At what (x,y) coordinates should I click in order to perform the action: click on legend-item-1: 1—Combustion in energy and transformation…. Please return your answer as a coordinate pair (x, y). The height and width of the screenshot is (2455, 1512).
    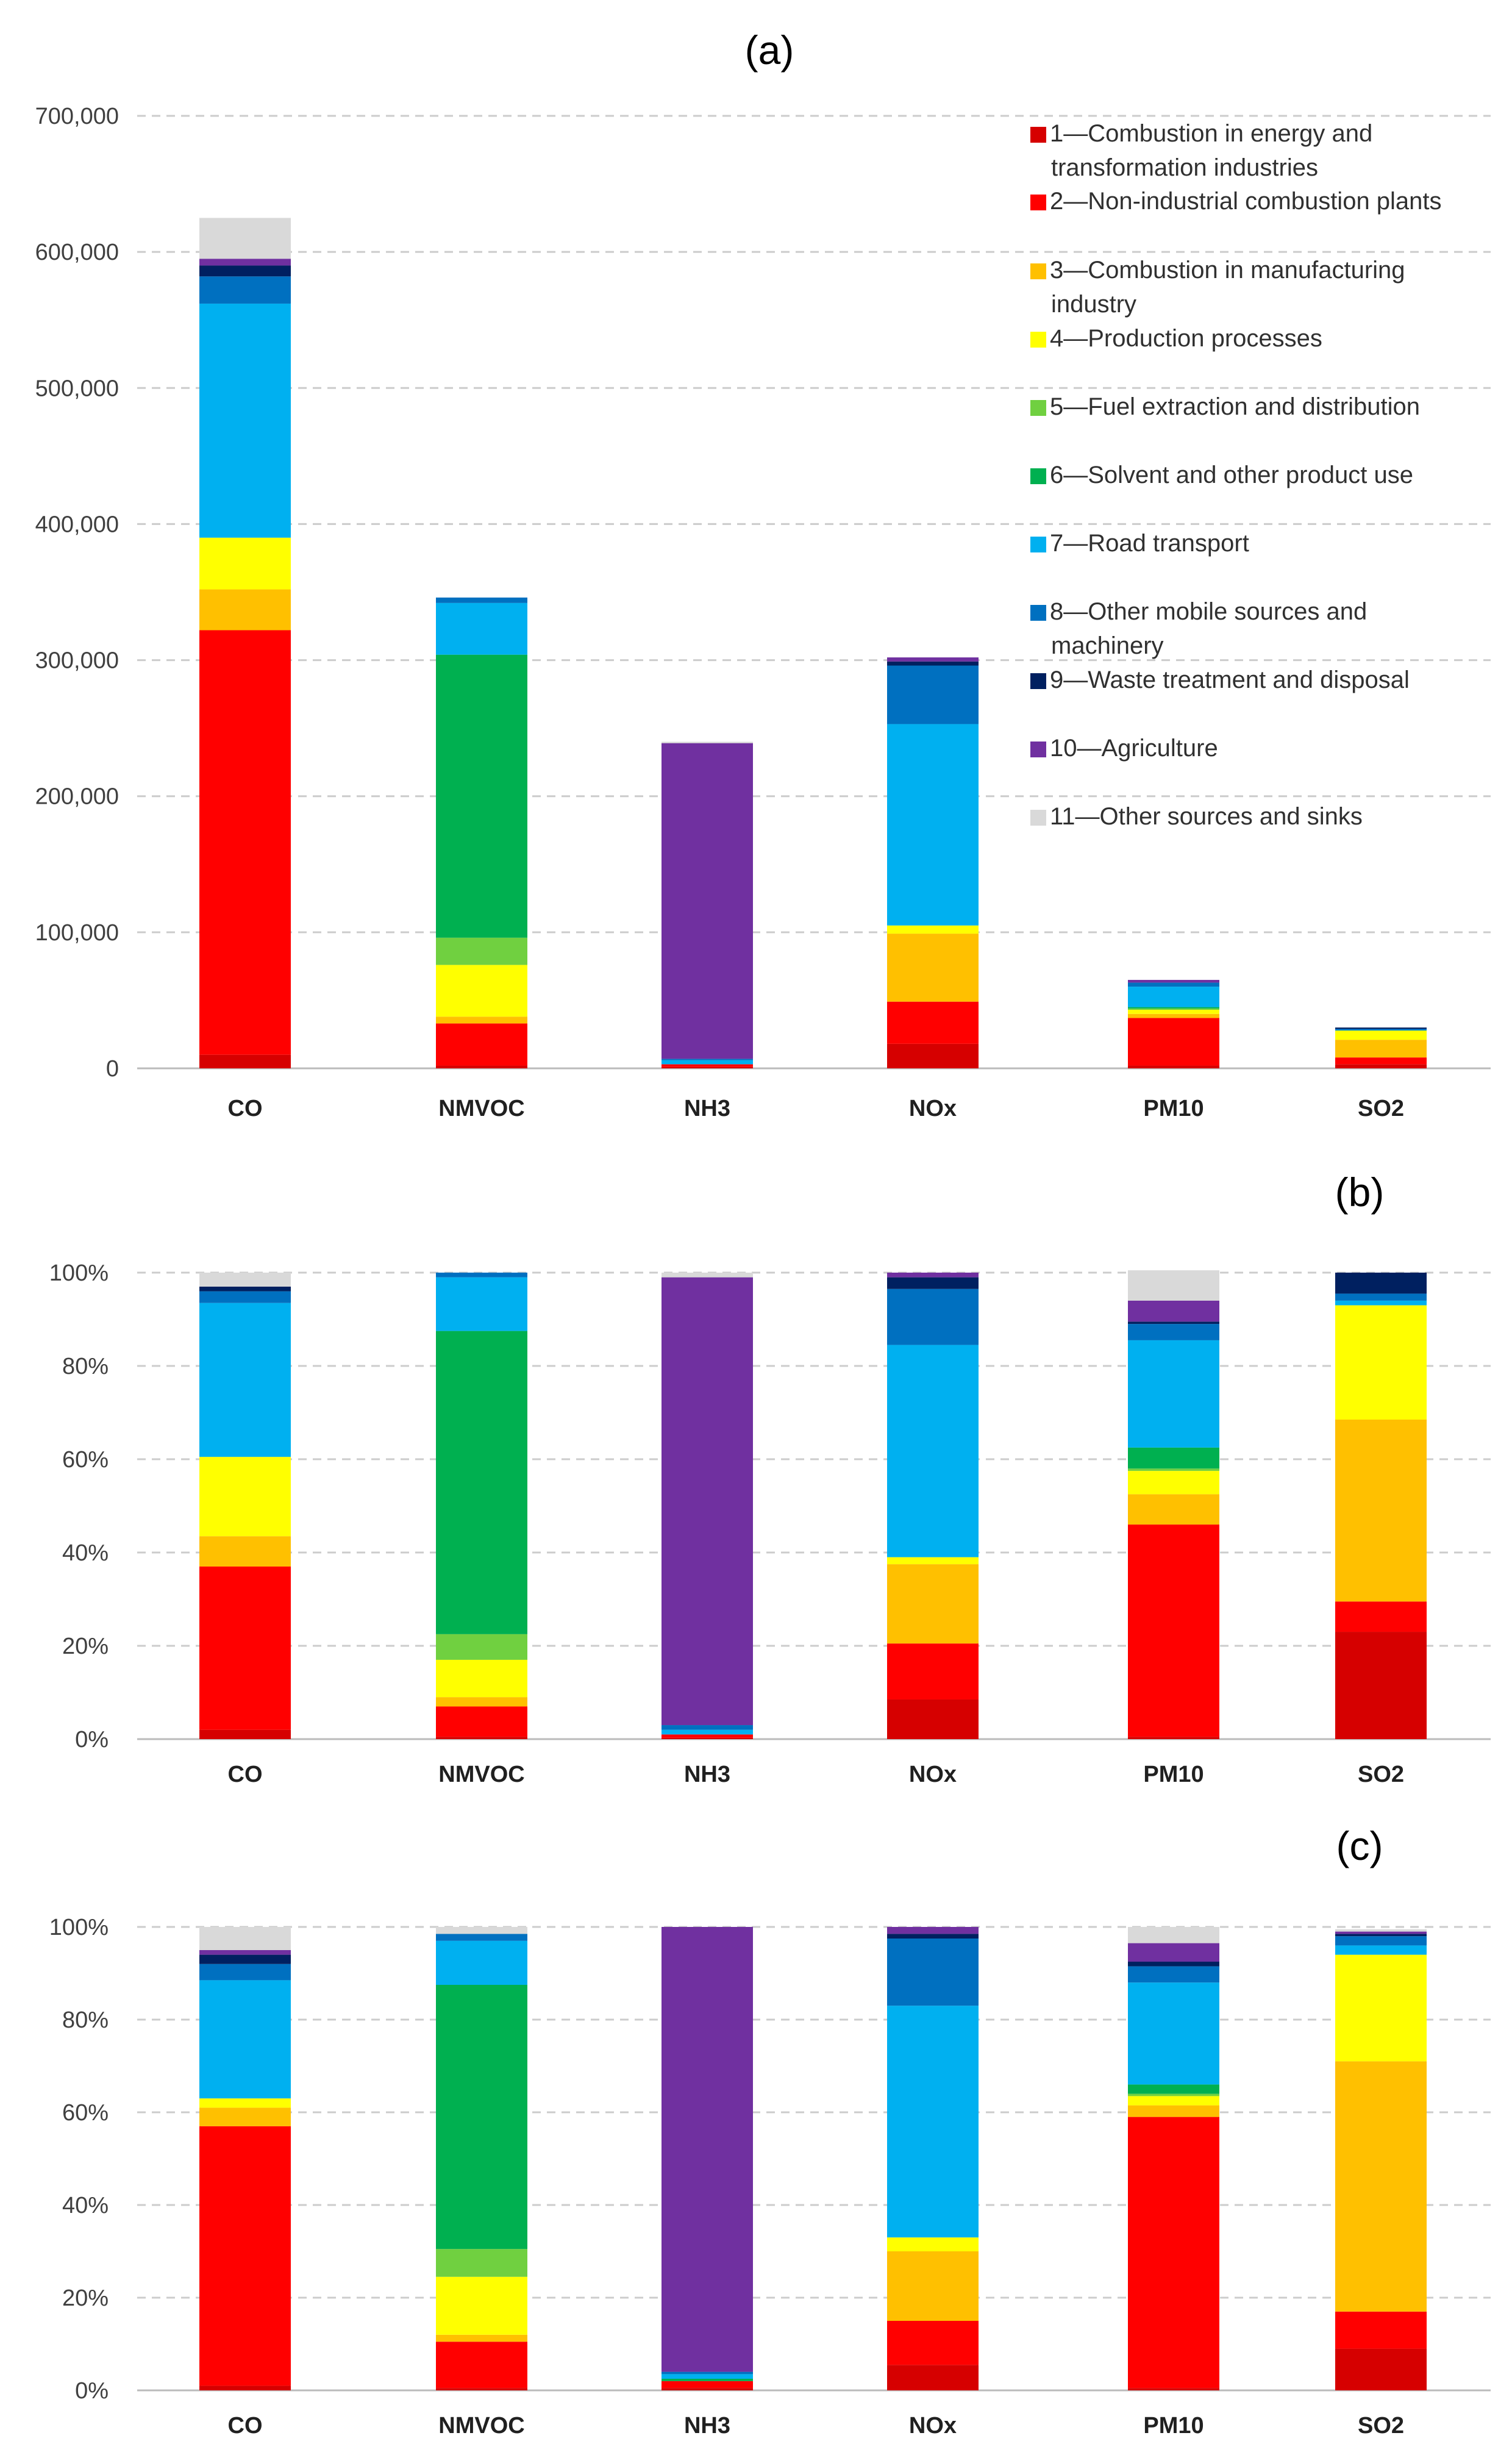
    Looking at the image, I should click on (1201, 150).